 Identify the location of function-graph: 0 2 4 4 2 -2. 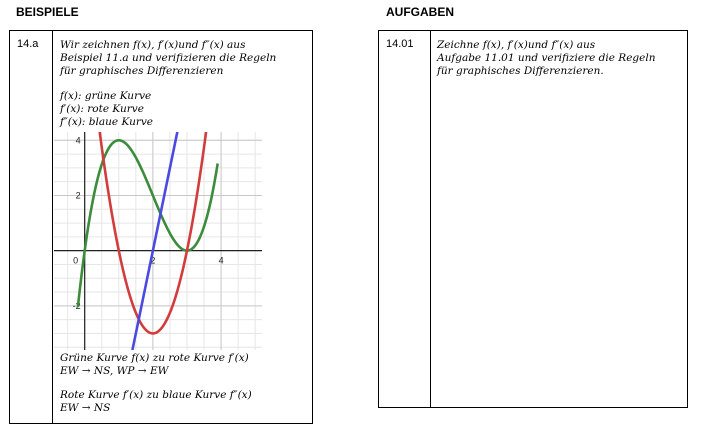
(158, 241).